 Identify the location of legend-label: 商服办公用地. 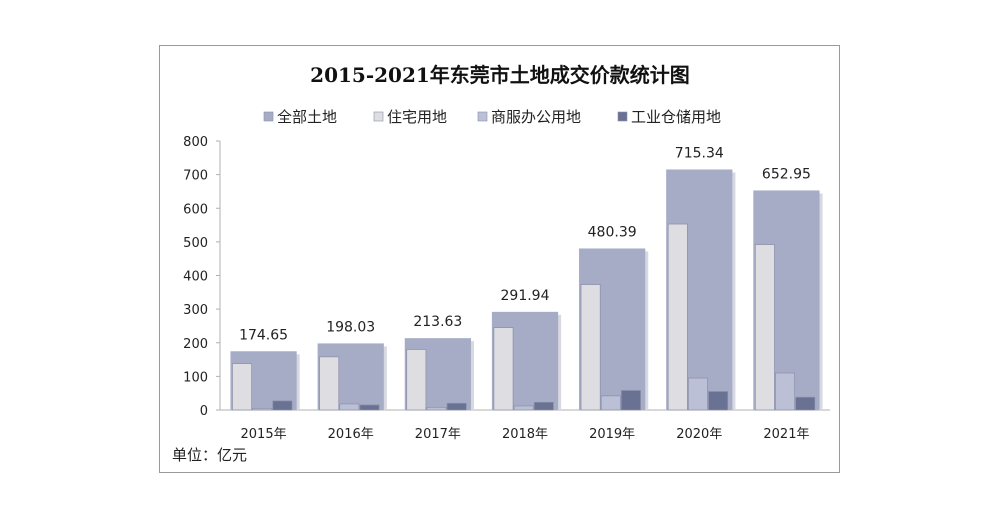
(536, 117).